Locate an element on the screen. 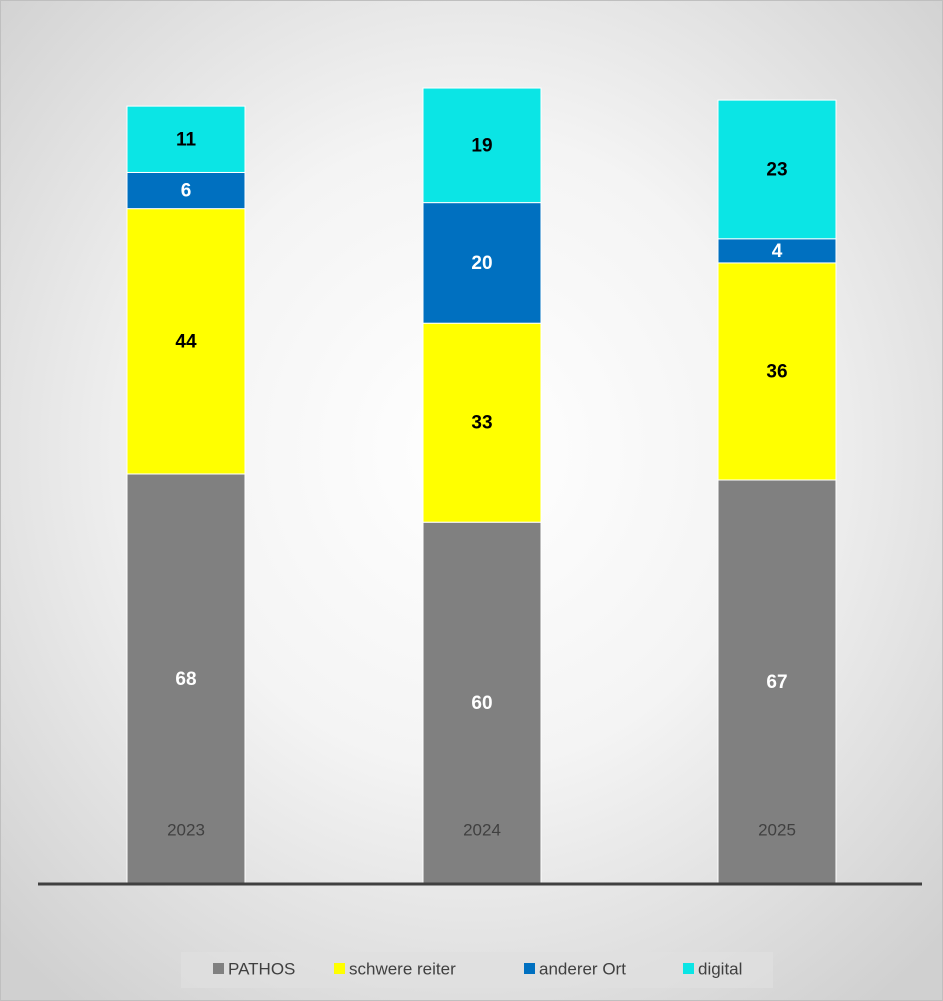 The width and height of the screenshot is (943, 1001). x-tick-label: 2025 is located at coordinates (777, 829).